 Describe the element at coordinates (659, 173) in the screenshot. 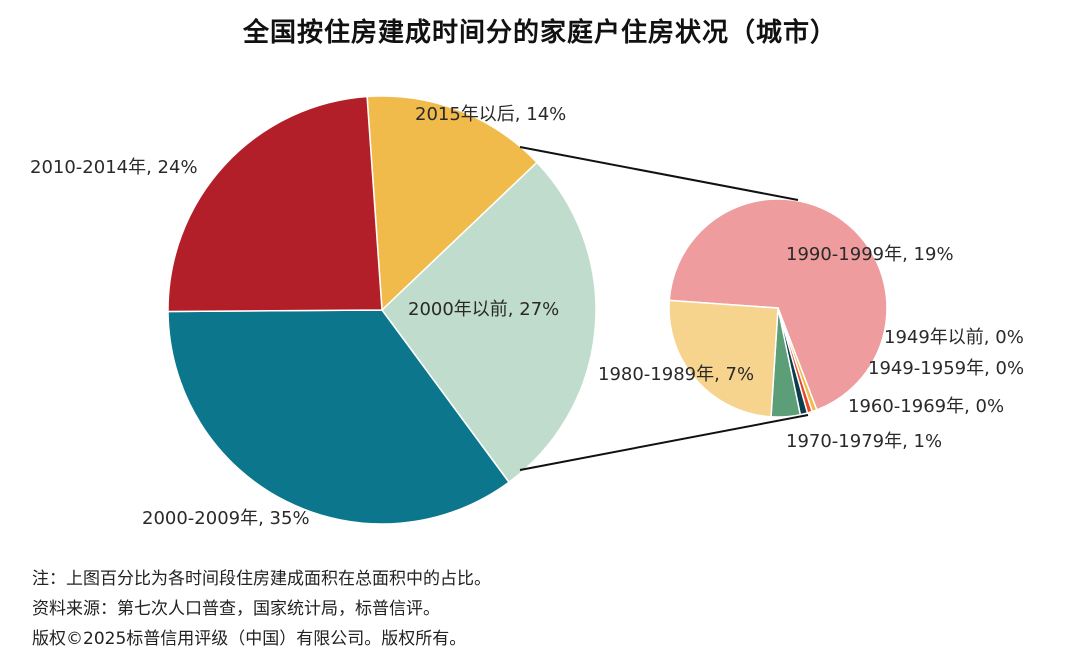

I see `connector-line-top` at that location.